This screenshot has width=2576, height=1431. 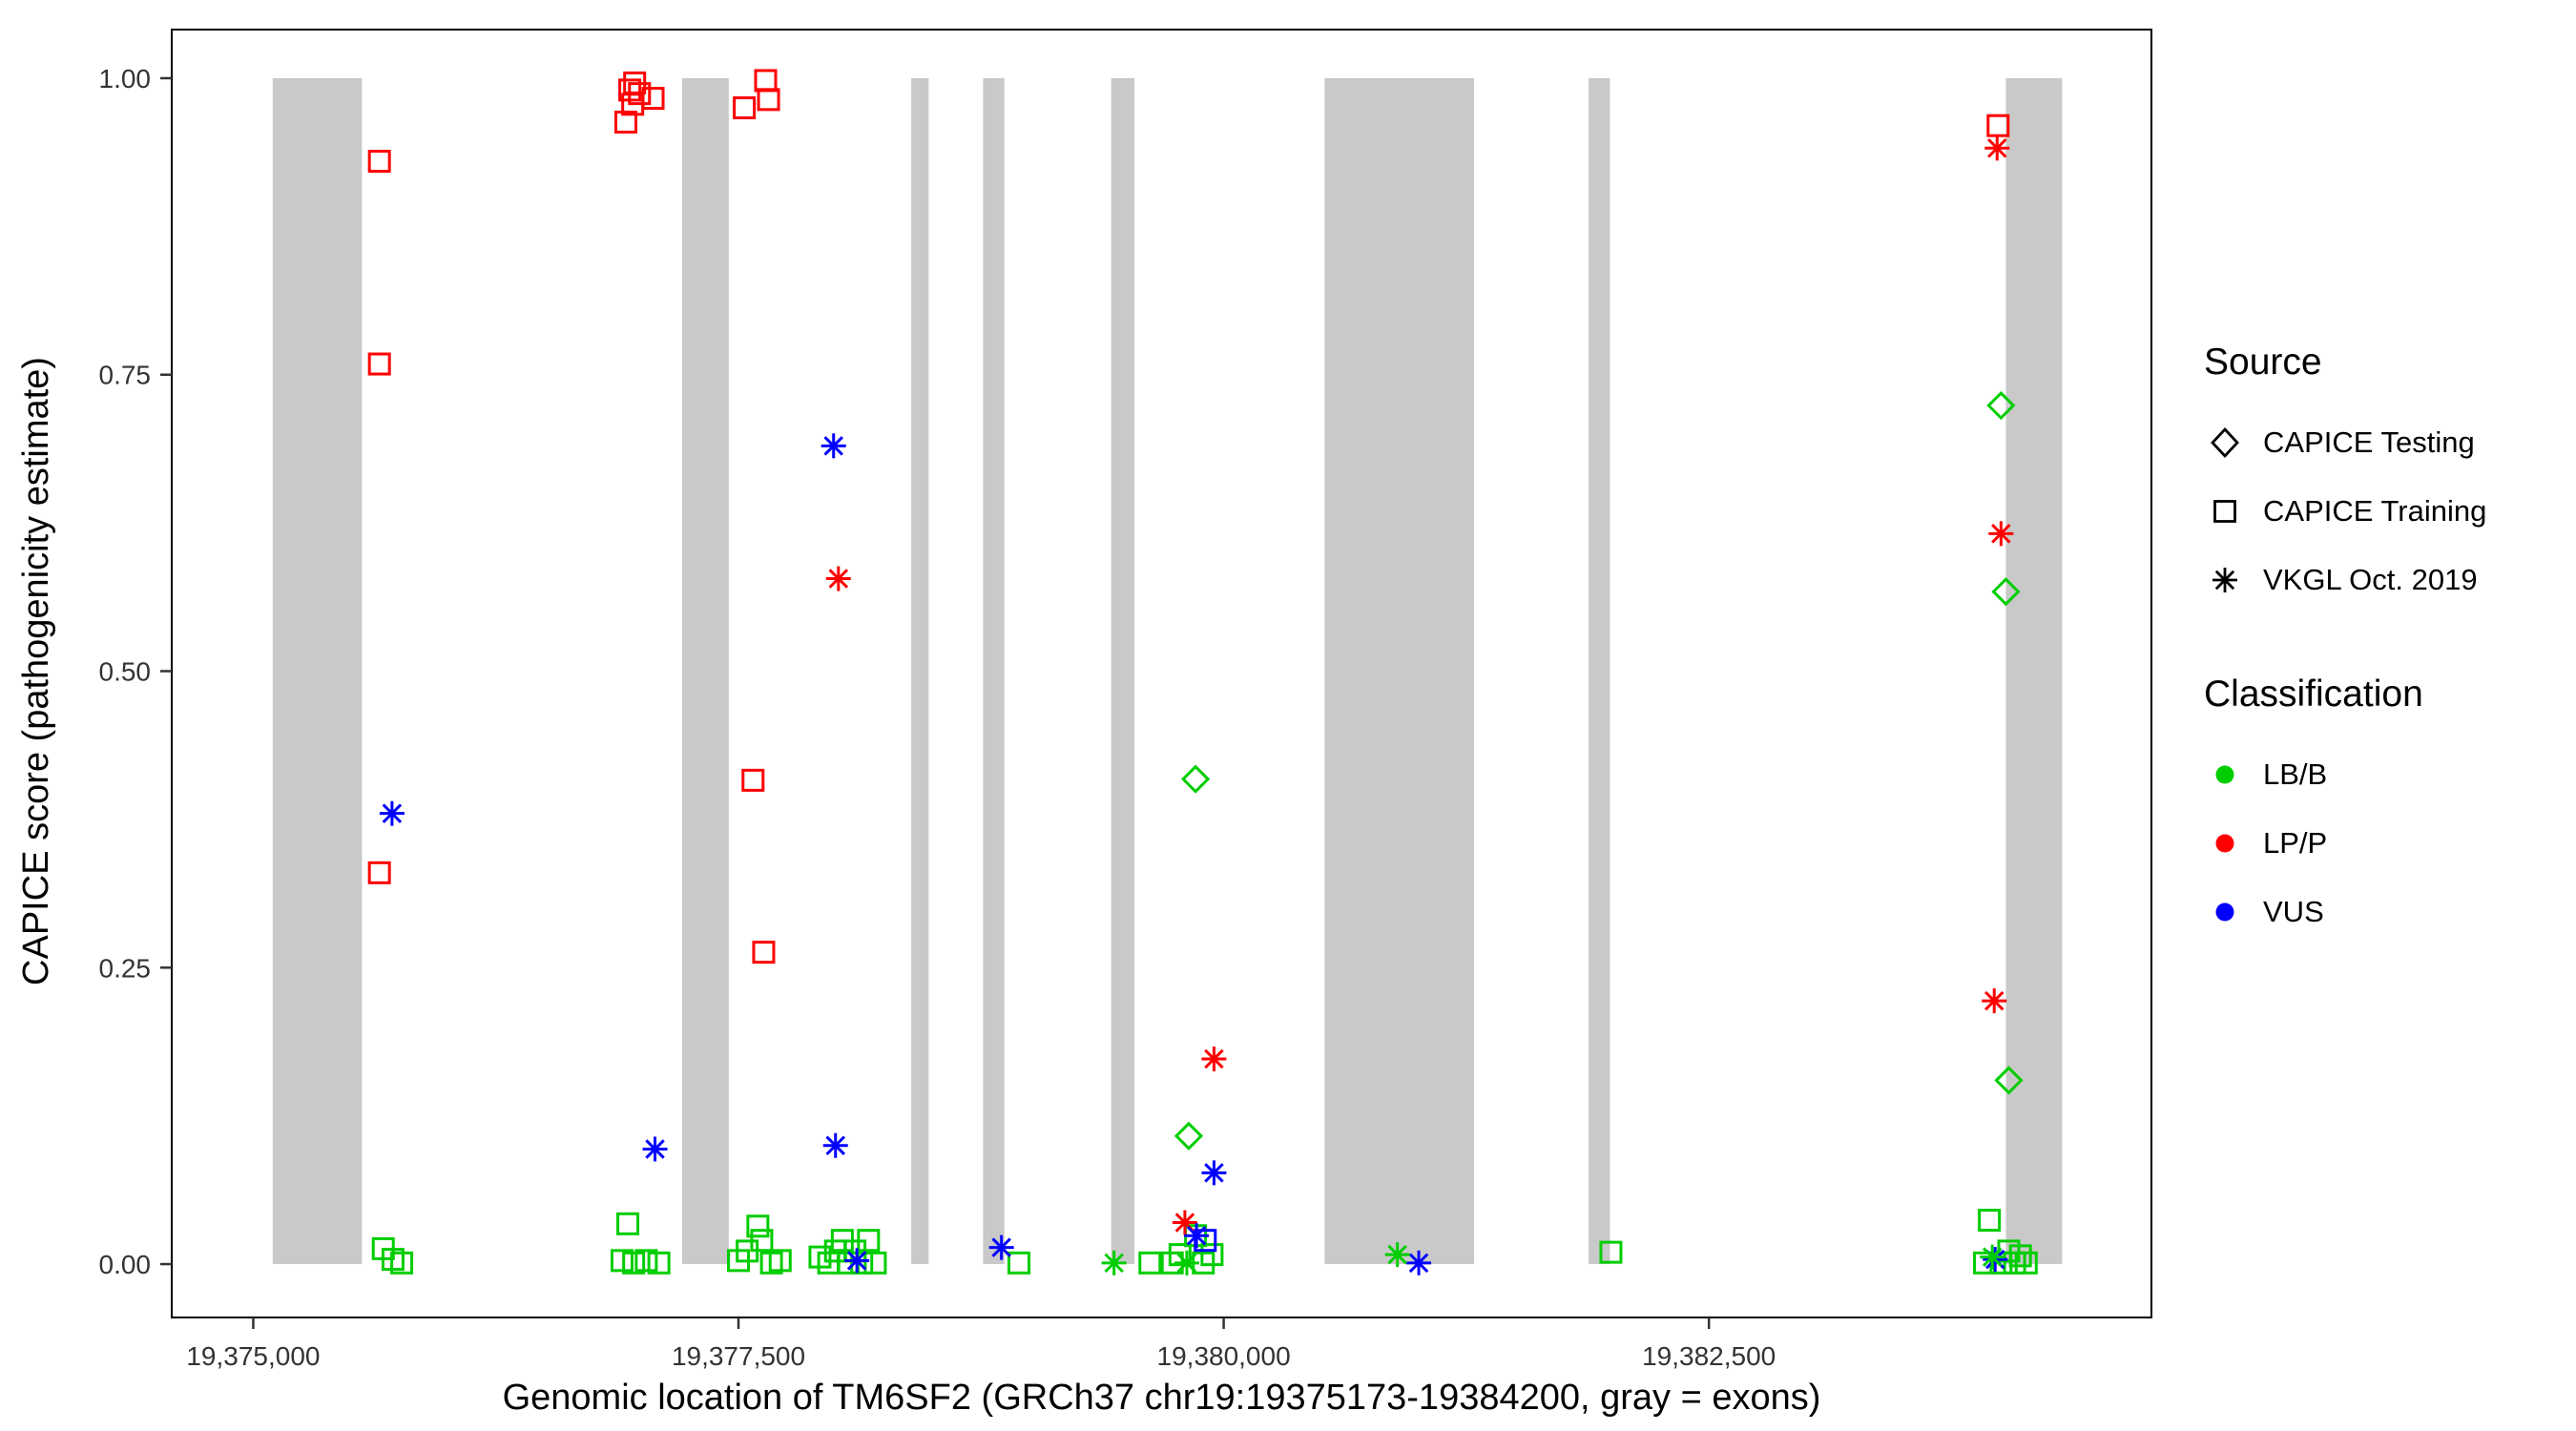 What do you see at coordinates (2313, 694) in the screenshot?
I see `classification-legend-title: Classification` at bounding box center [2313, 694].